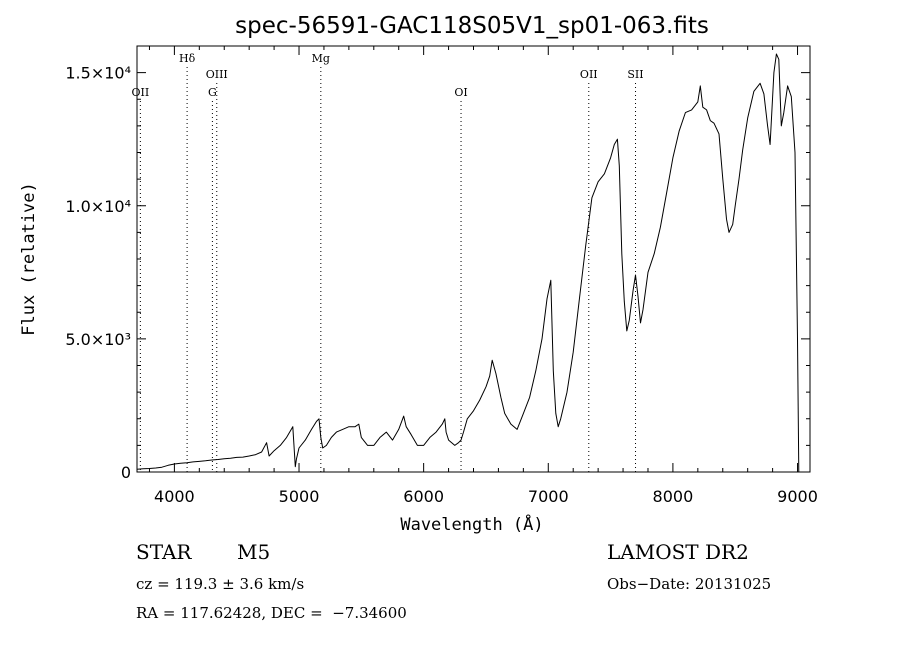  Describe the element at coordinates (299, 496) in the screenshot. I see `x-tick-label-1: 5000` at that location.